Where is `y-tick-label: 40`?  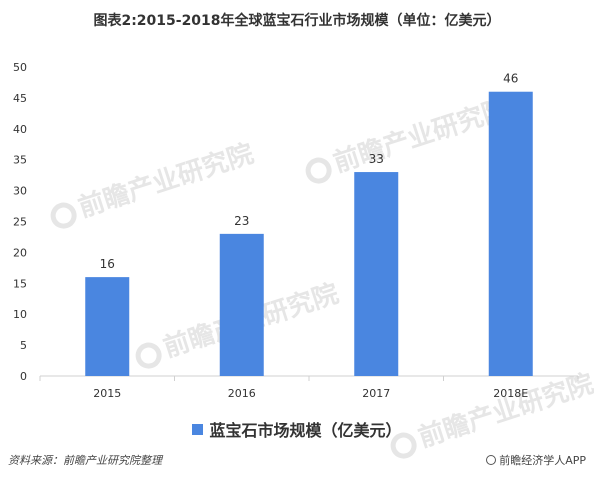 y-tick-label: 40 is located at coordinates (20, 129).